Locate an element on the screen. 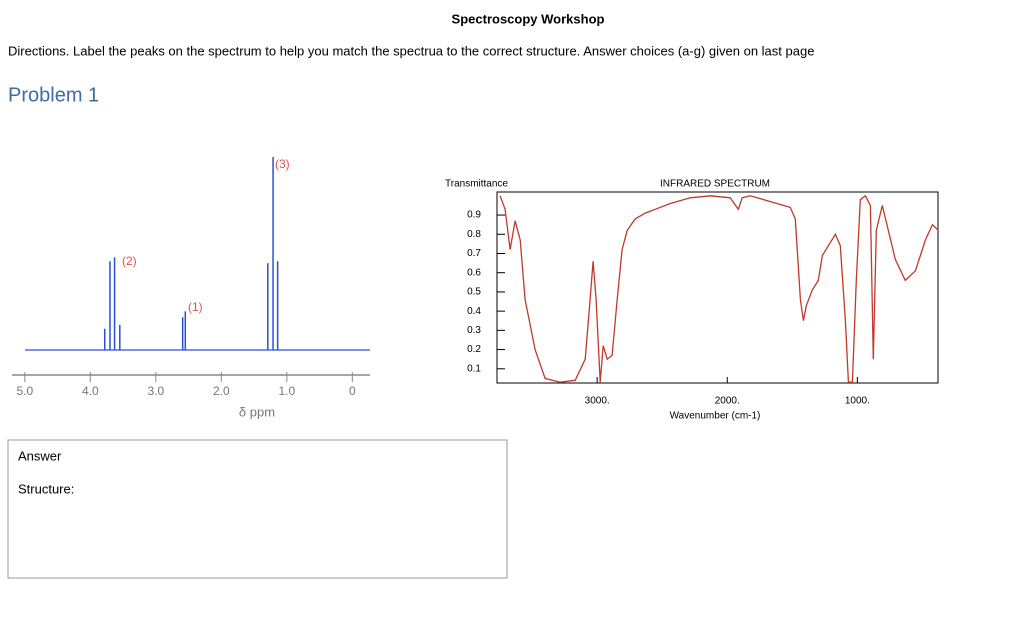 The height and width of the screenshot is (632, 1024). y-tick-label: 0.5 is located at coordinates (474, 292).